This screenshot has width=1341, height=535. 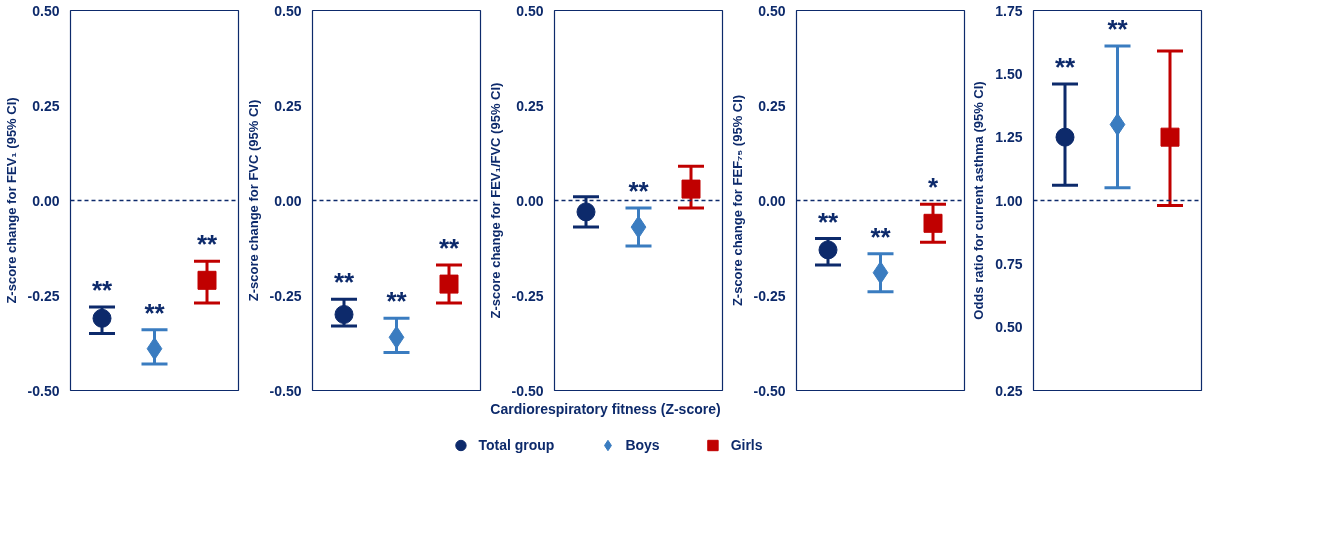 I want to click on y-tick-label: 1.25, so click(x=1009, y=137).